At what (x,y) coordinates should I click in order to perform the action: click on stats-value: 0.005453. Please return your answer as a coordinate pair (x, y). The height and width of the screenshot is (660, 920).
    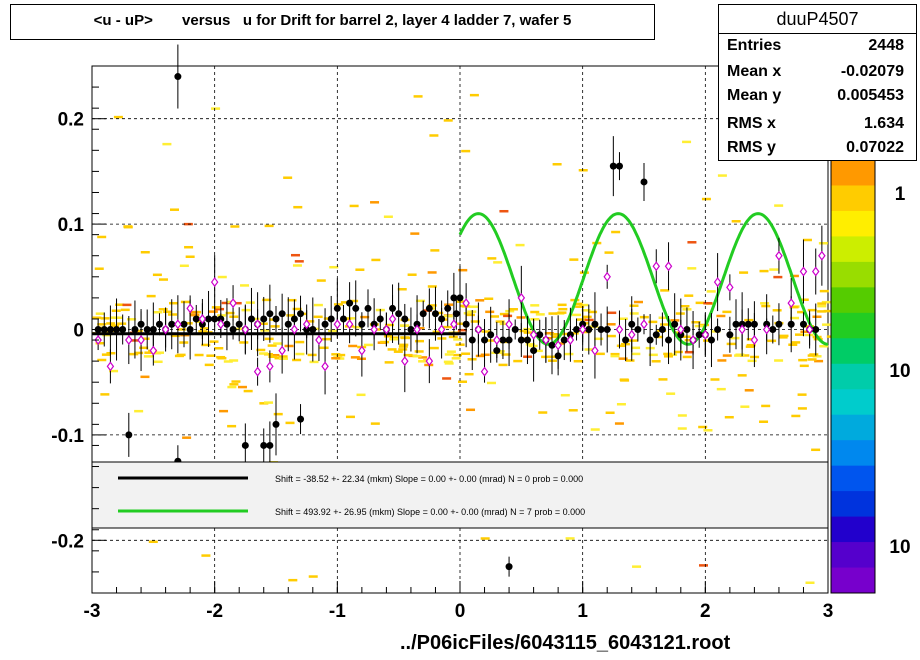
    Looking at the image, I should click on (870, 95).